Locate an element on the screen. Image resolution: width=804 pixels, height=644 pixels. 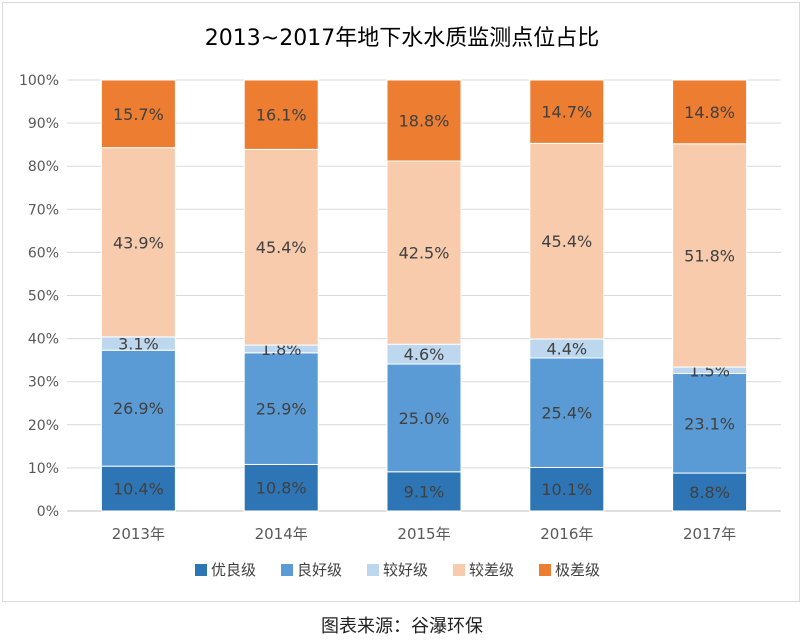
data-label: 18.8% is located at coordinates (424, 121).